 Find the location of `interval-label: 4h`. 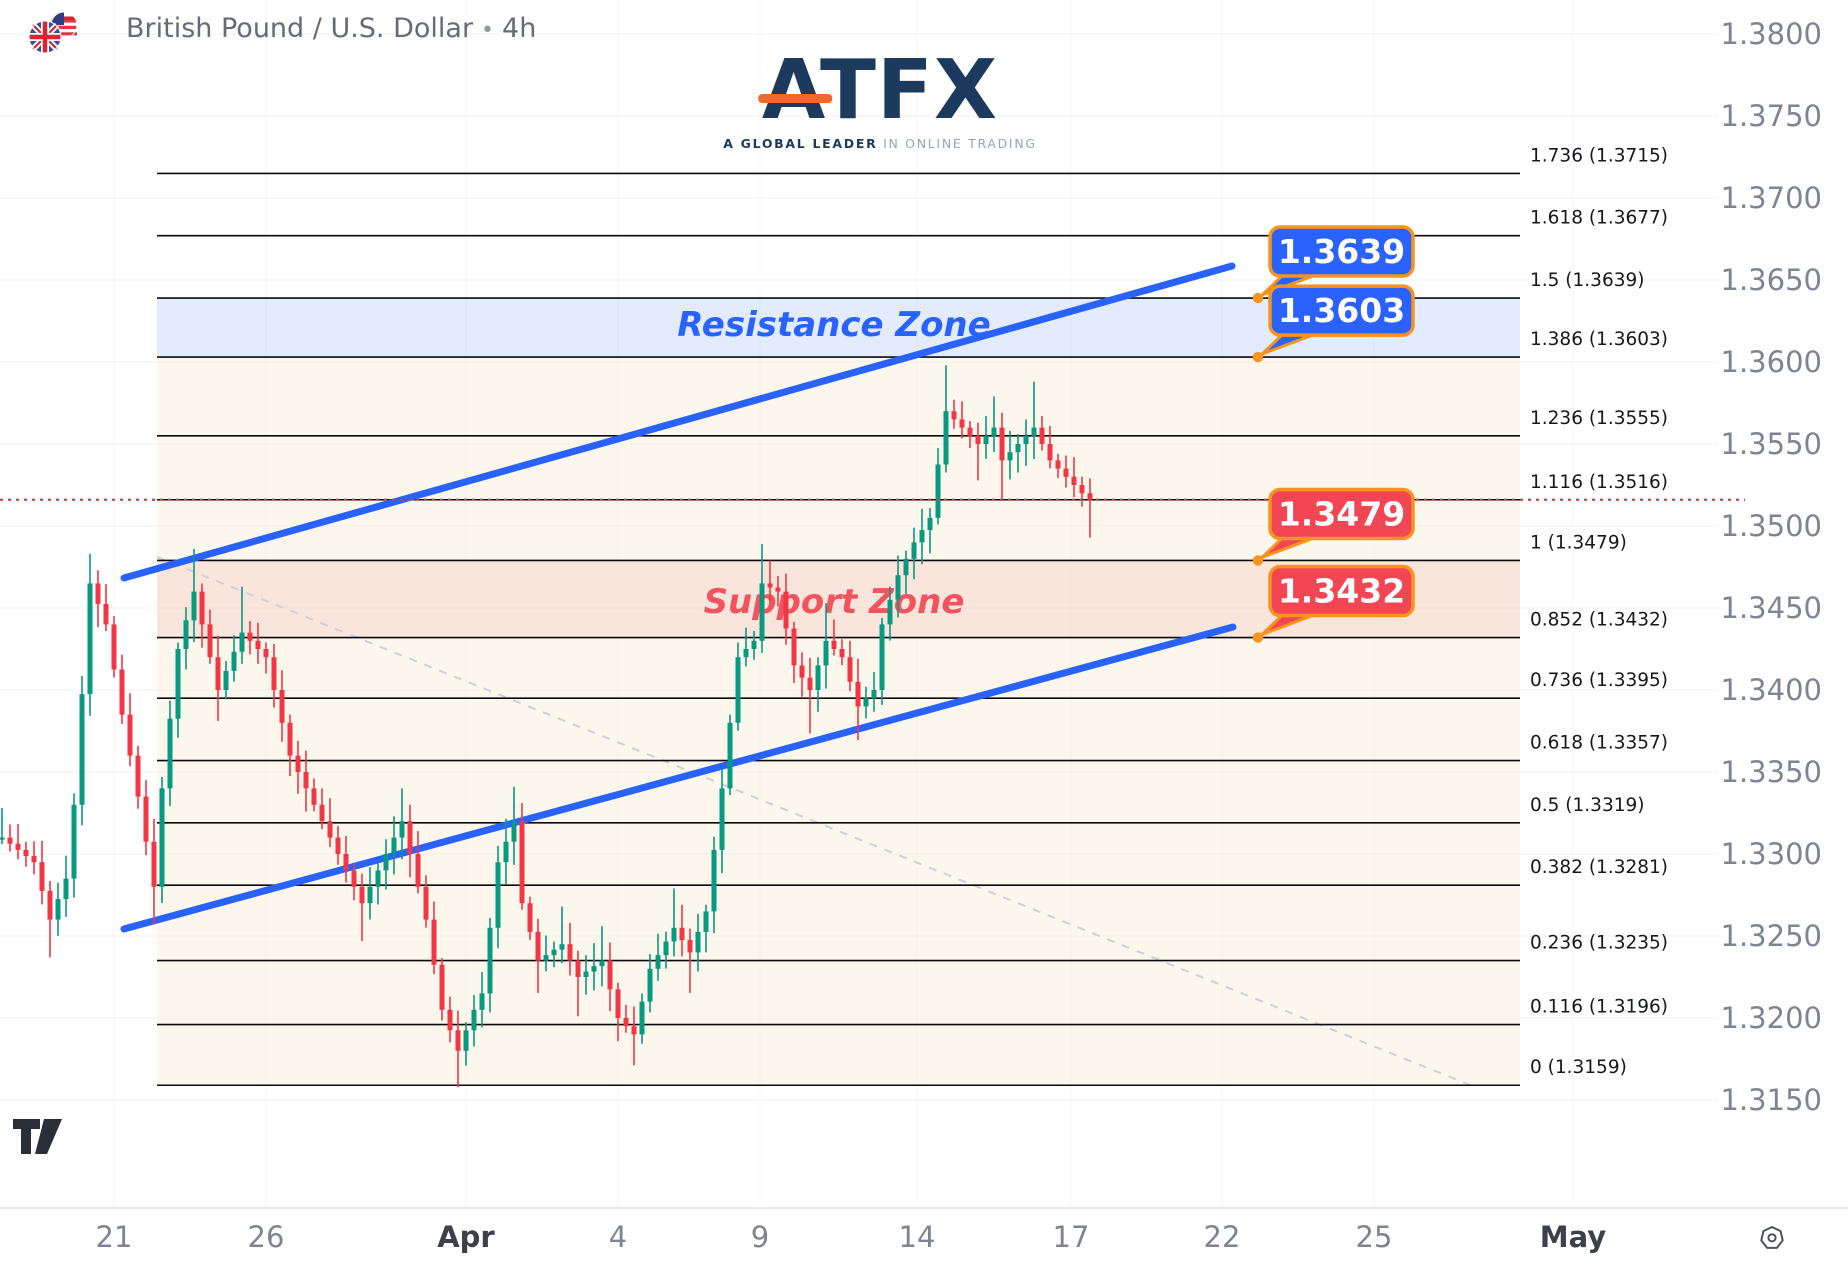

interval-label: 4h is located at coordinates (519, 28).